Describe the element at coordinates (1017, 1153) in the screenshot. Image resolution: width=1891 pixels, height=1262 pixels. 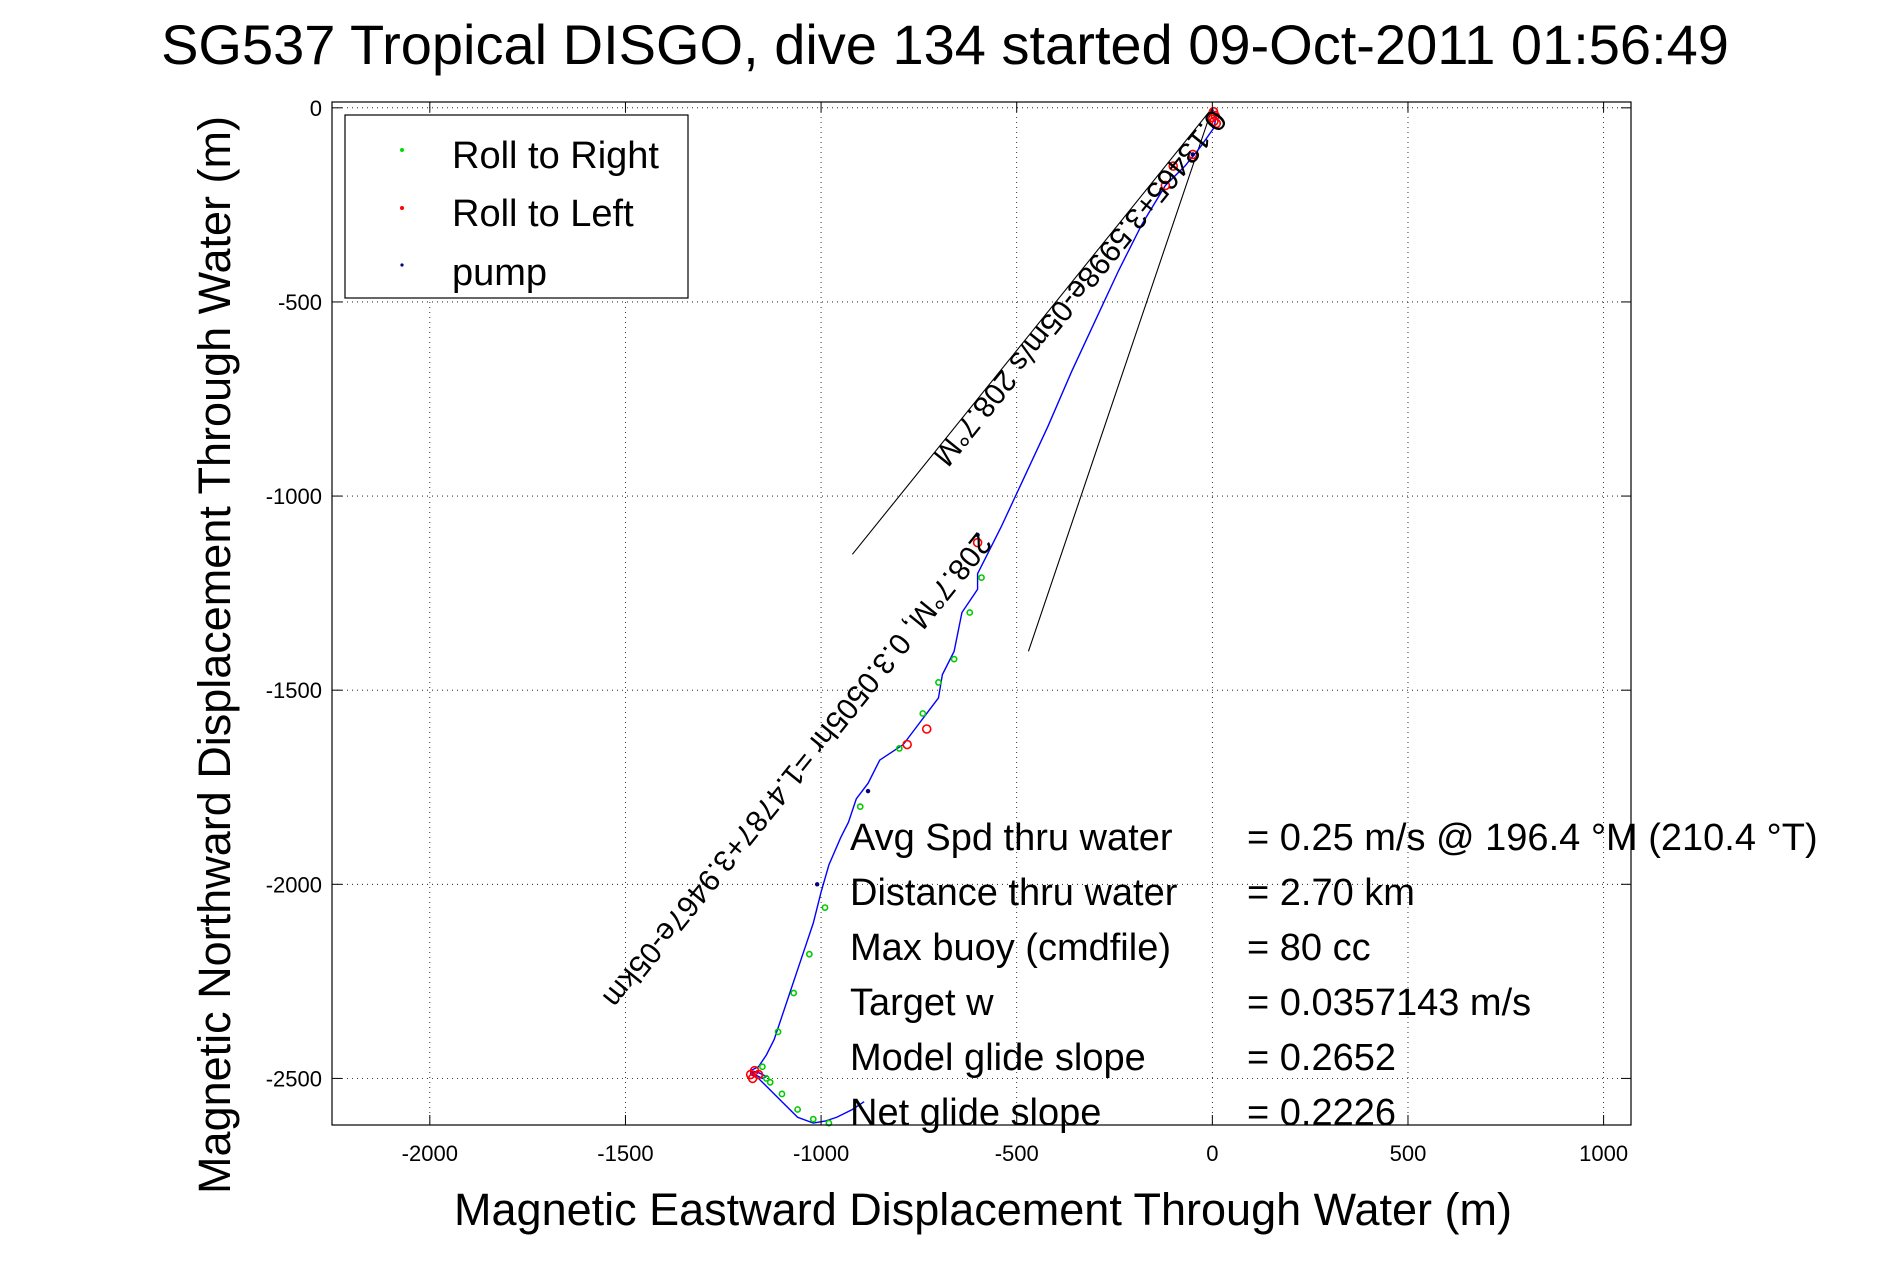
I see `x-tick-label: -500` at that location.